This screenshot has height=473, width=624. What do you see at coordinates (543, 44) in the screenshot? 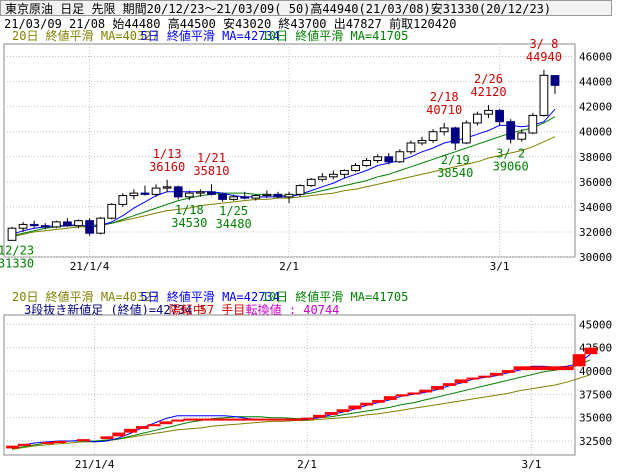
I see `high-annotation-date: 3/ 8` at bounding box center [543, 44].